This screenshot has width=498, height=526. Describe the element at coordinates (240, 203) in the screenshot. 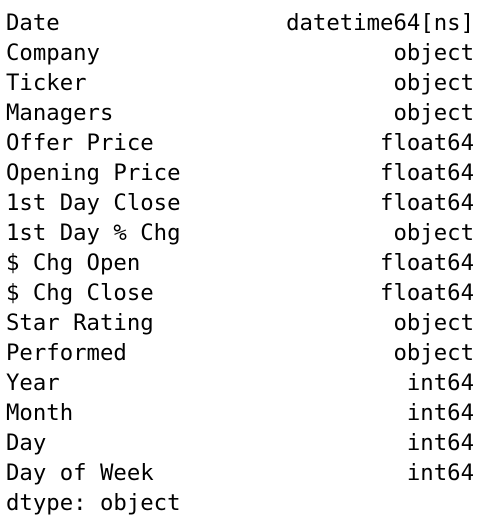

I see `dtype-row-1st-day-close: 1st Day Close float64` at that location.